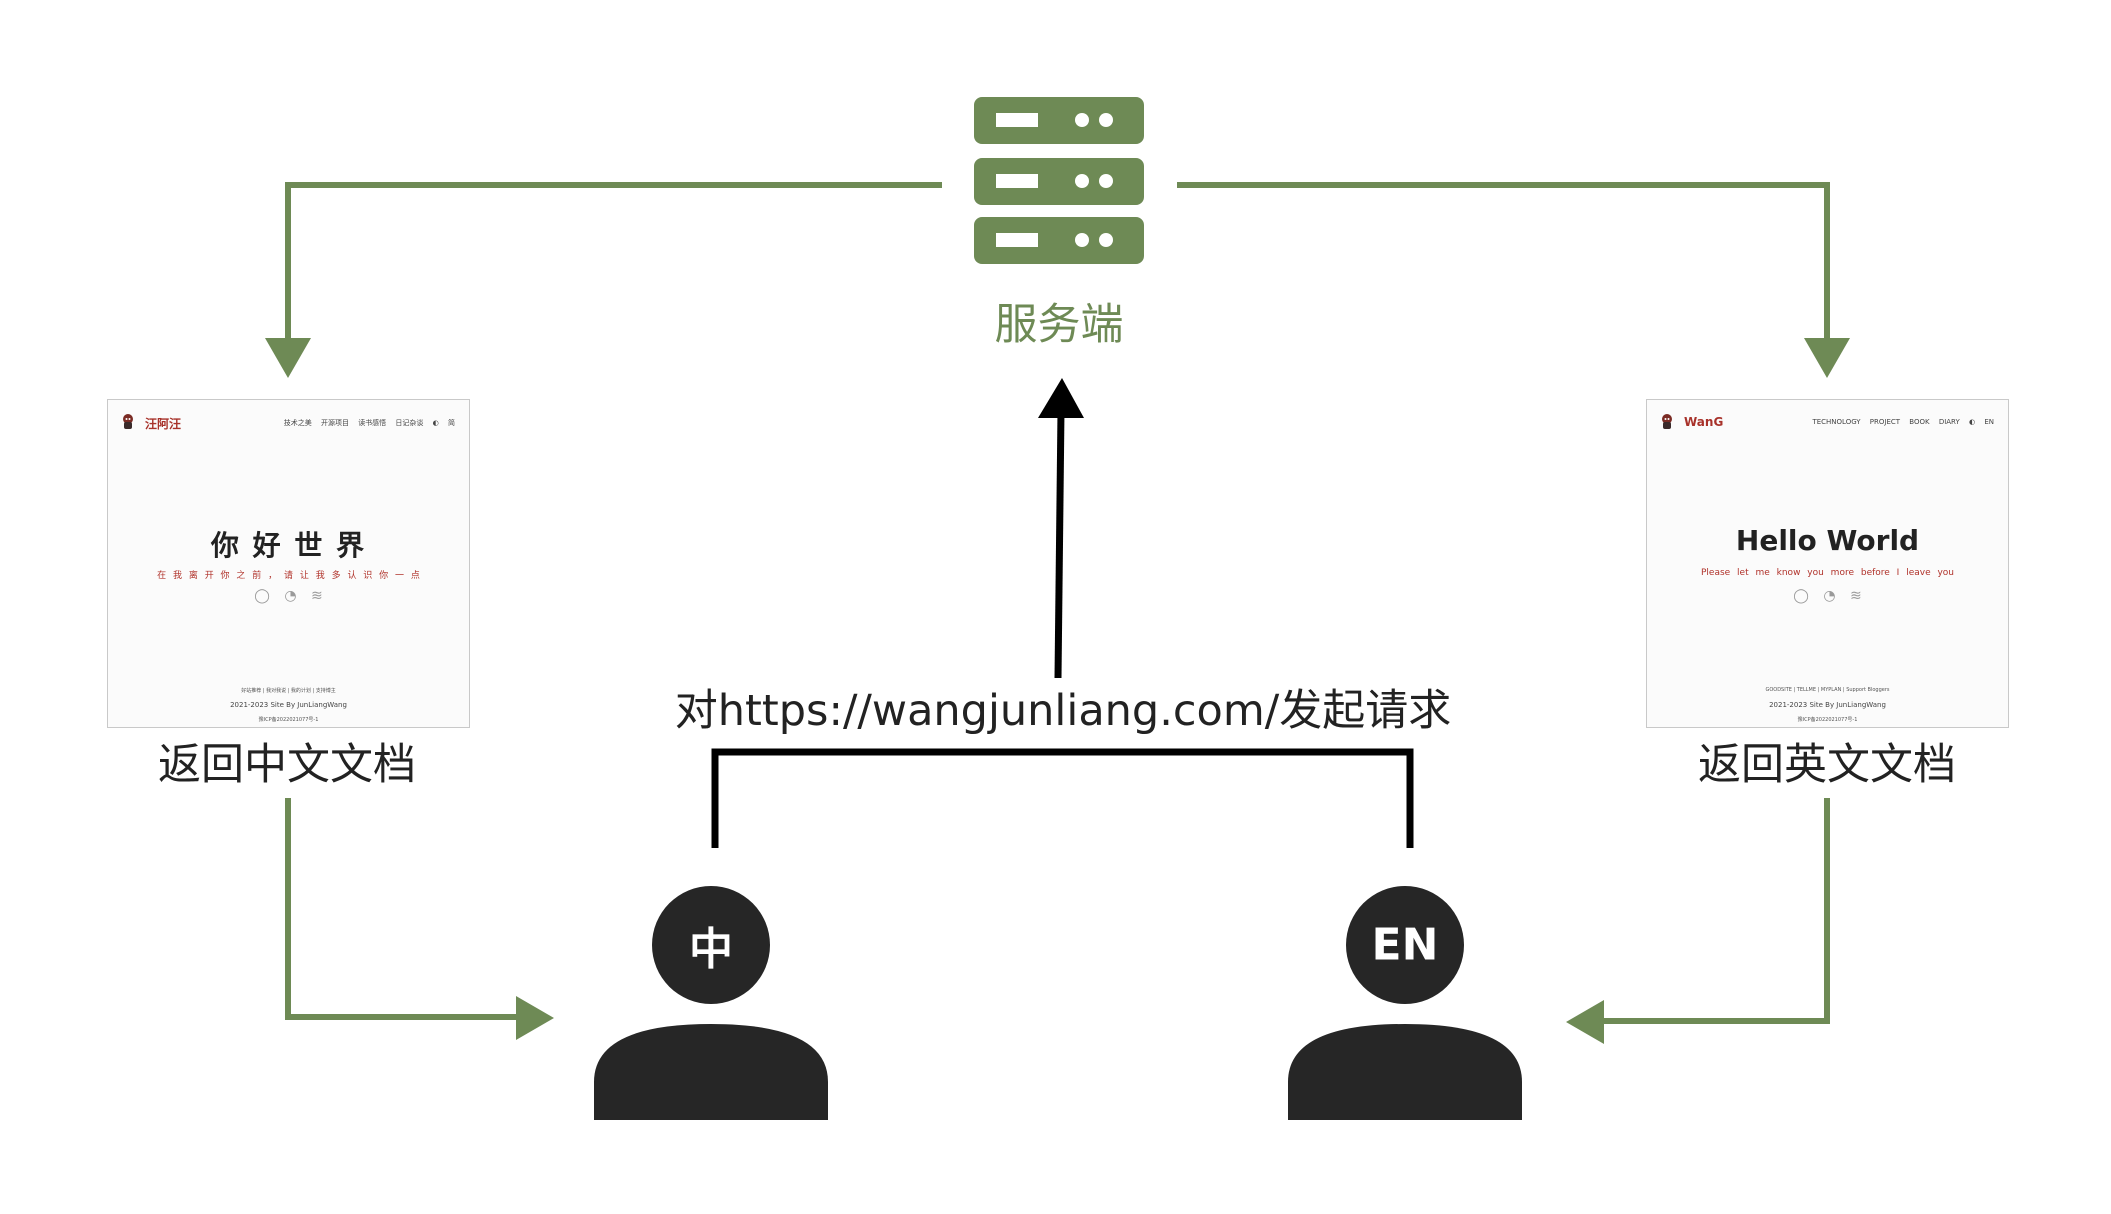 The image size is (2111, 1214). What do you see at coordinates (451, 423) in the screenshot?
I see `language-toggle: 简` at bounding box center [451, 423].